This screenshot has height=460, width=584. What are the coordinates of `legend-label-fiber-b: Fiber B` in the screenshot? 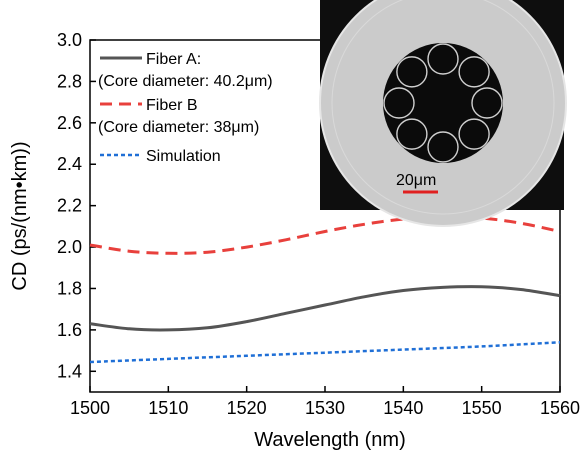 It's located at (172, 105).